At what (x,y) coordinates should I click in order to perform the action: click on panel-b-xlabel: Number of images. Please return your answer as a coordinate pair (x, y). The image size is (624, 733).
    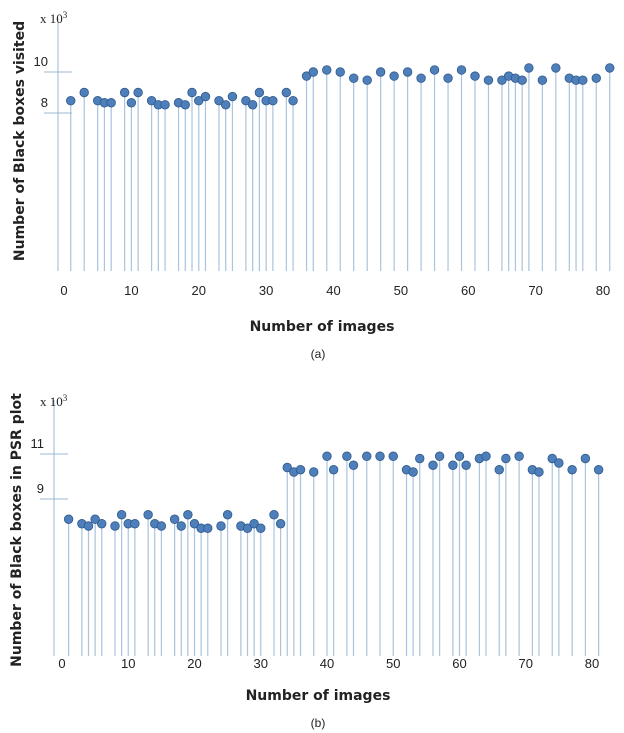
    Looking at the image, I should click on (318, 696).